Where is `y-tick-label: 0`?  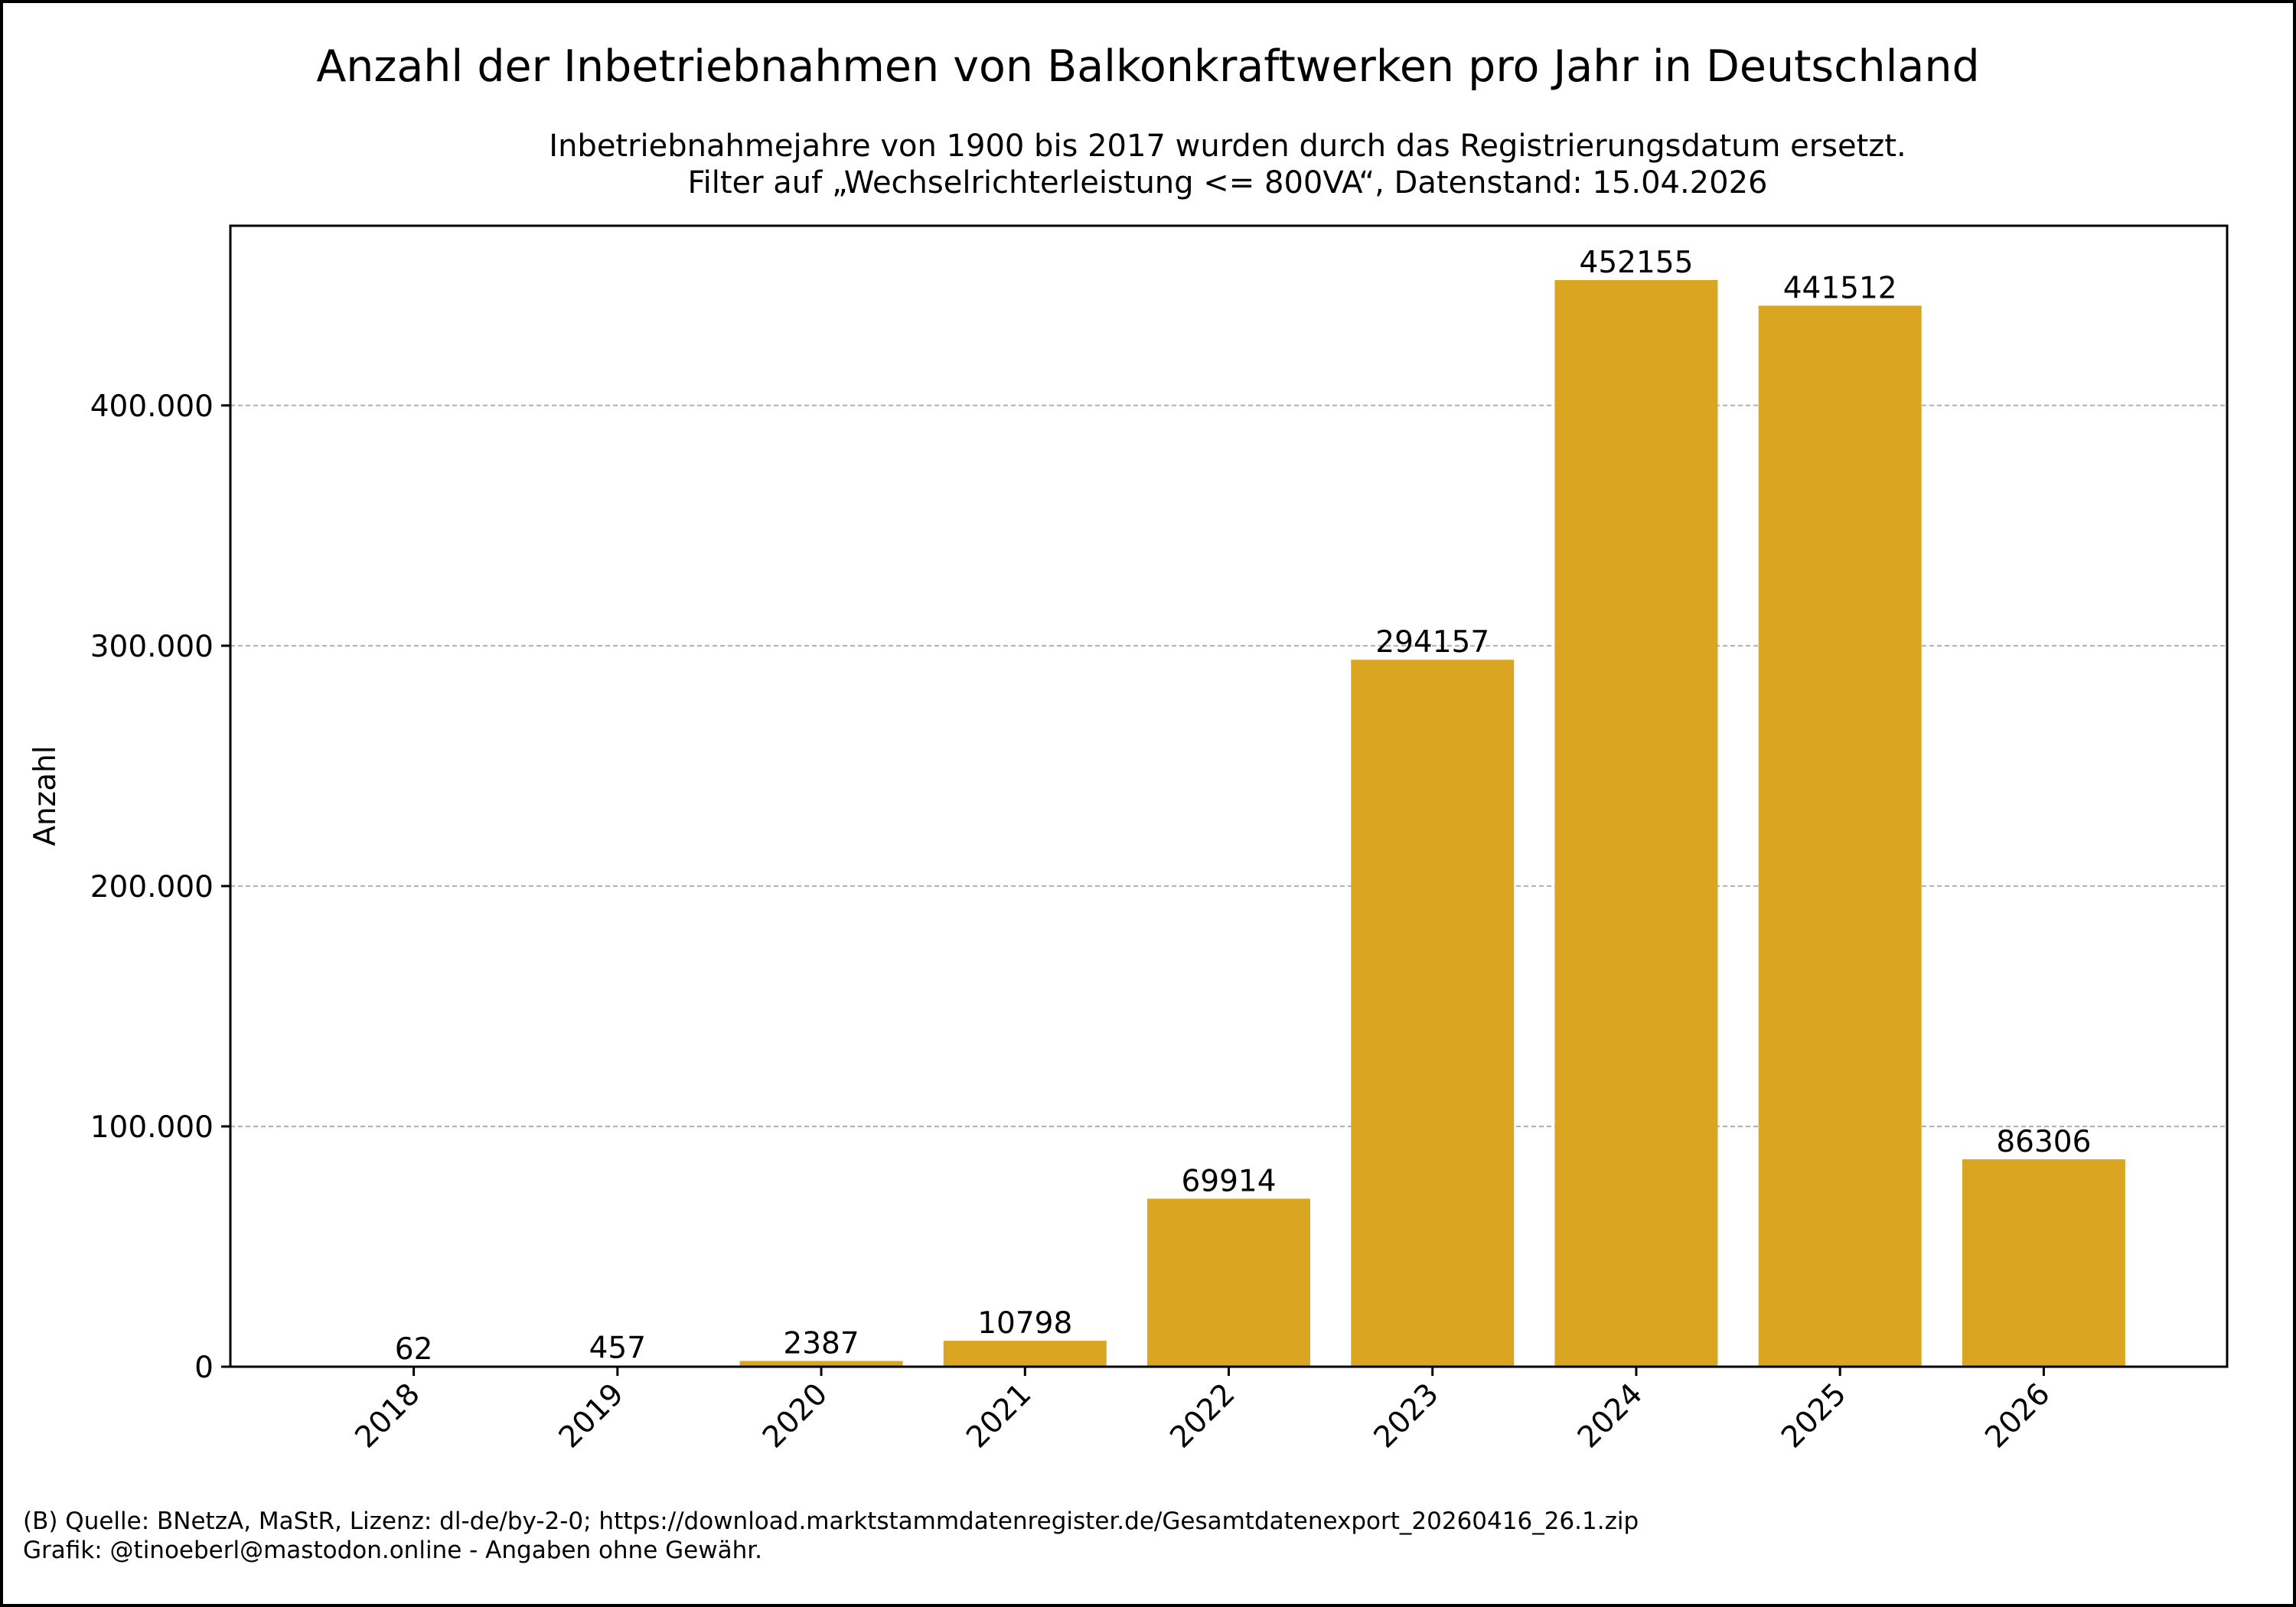 y-tick-label: 0 is located at coordinates (204, 1368).